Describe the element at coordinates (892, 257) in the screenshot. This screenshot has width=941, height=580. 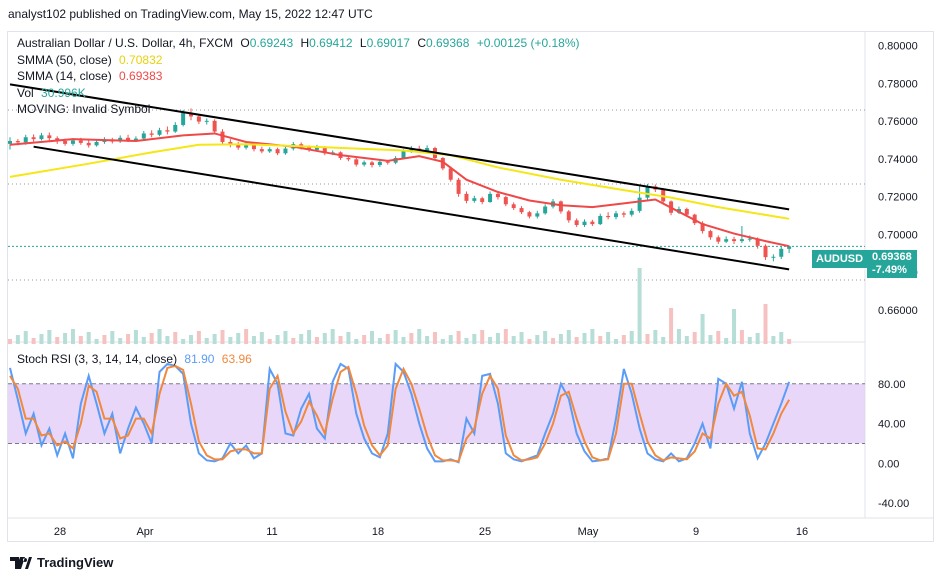
I see `last-price-value: 0.69368` at that location.